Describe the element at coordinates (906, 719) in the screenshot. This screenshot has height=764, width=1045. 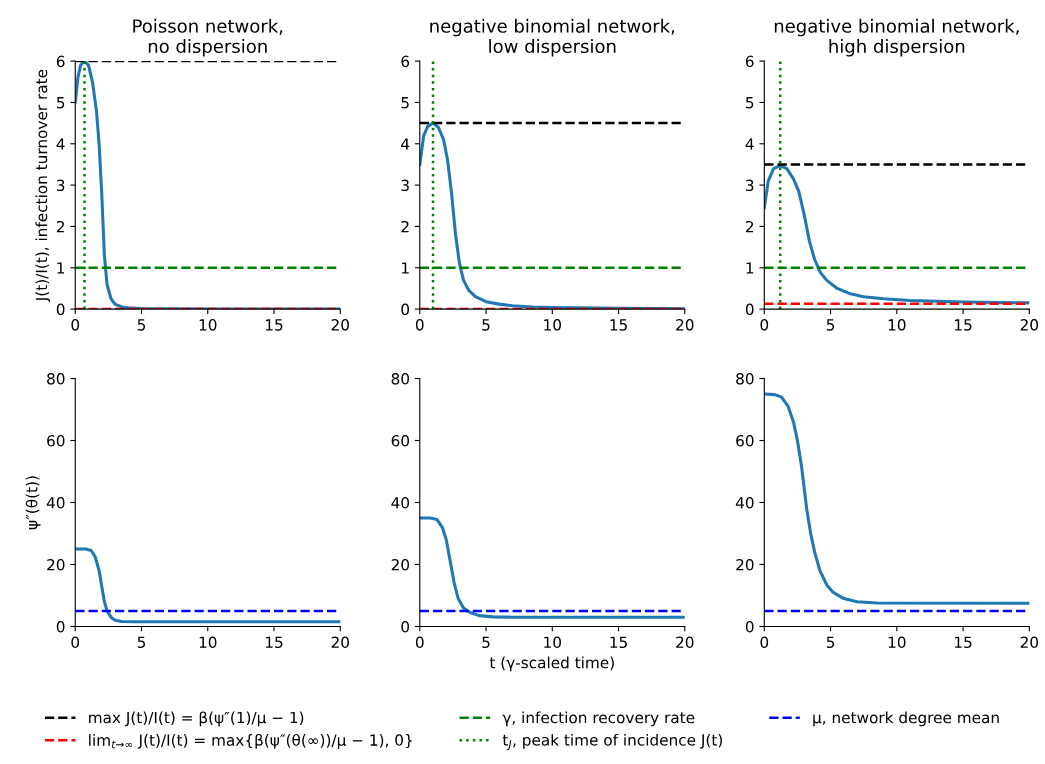
I see `legend-label: μ, network degree mean` at that location.